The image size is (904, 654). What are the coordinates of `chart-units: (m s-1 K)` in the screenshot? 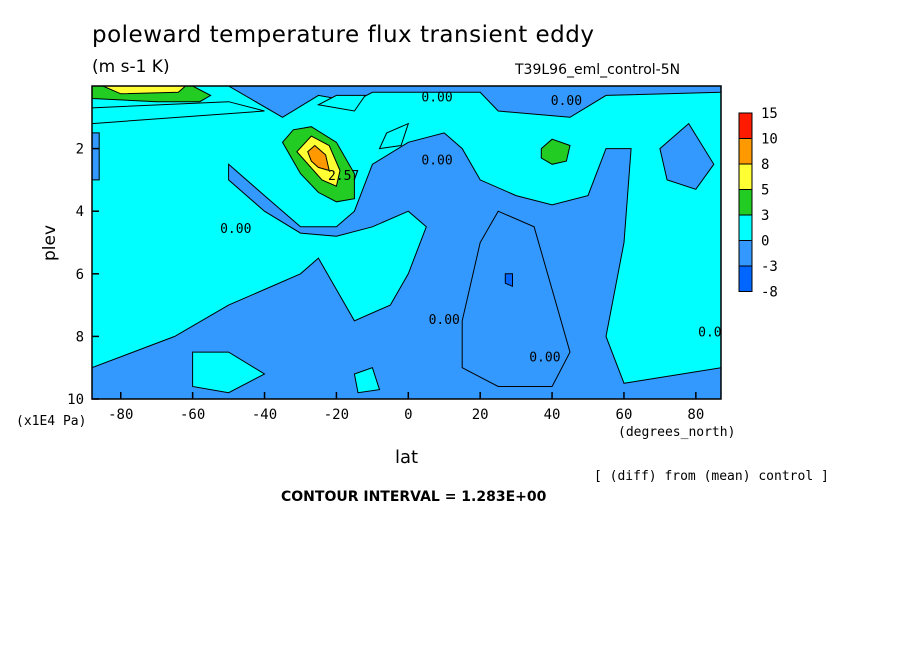 It's located at (131, 67).